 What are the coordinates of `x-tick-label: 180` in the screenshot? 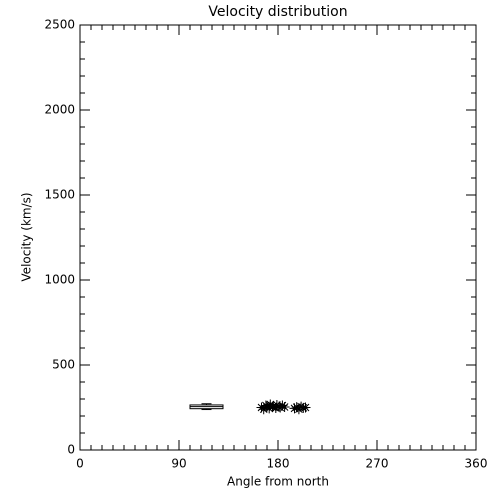 It's located at (278, 464).